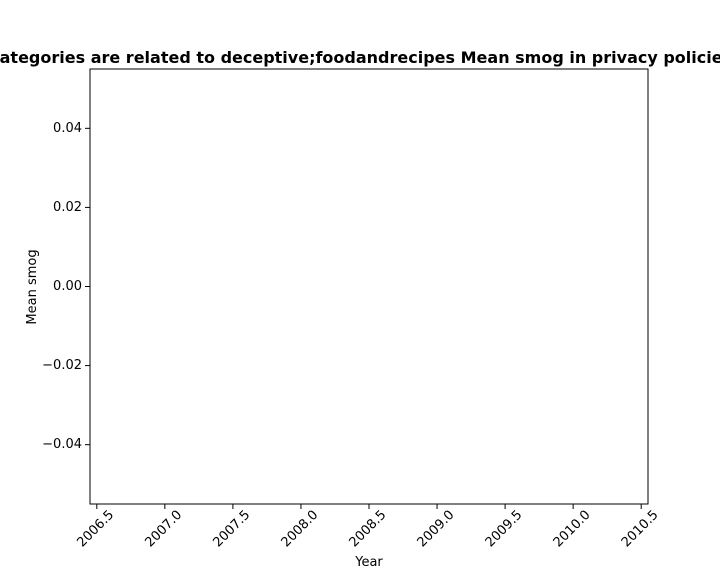 This screenshot has height=576, width=720. I want to click on x-tick-label: 2008.5, so click(368, 529).